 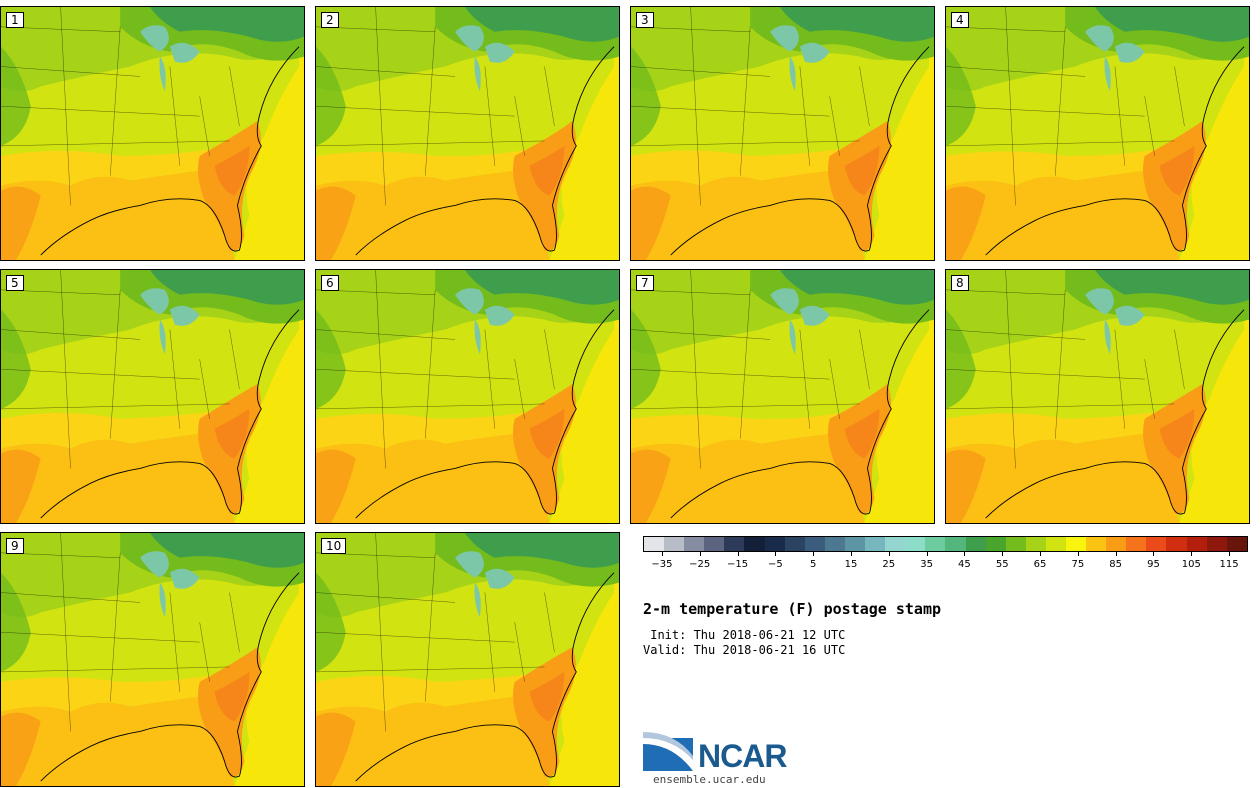 I want to click on map-panel-2: 2, so click(x=467, y=133).